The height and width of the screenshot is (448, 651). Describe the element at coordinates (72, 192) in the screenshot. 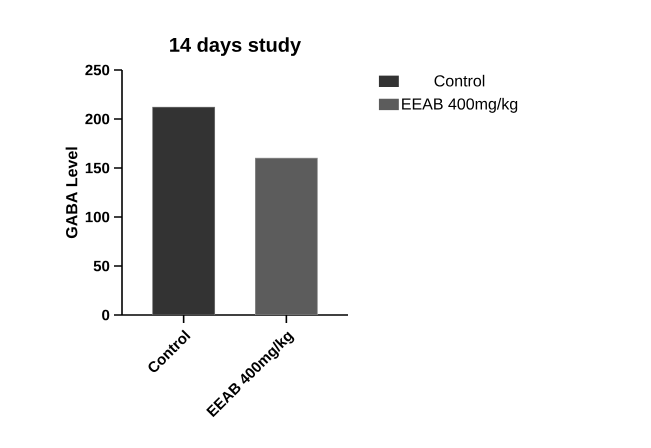

I see `y-axis-title: GABA Level` at that location.